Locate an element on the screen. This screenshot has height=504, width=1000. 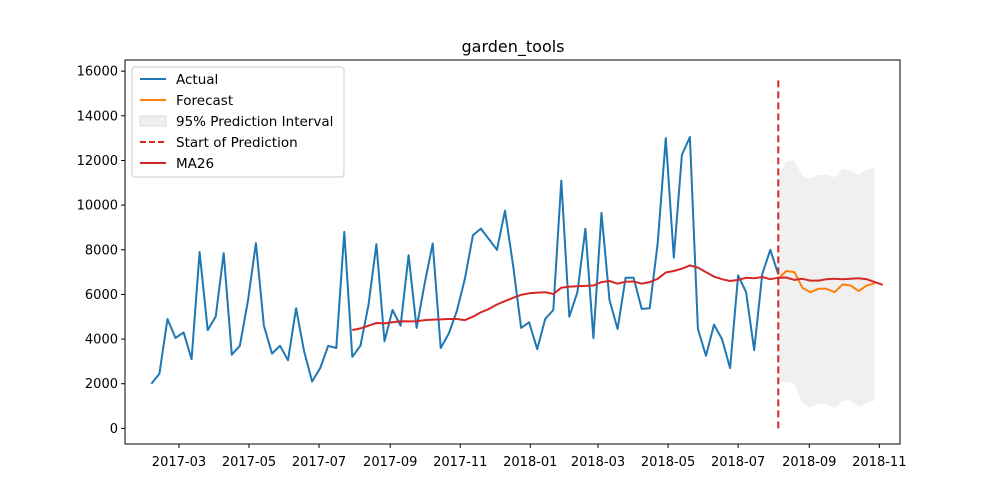
y-tick-label: 2000 is located at coordinates (101, 384).